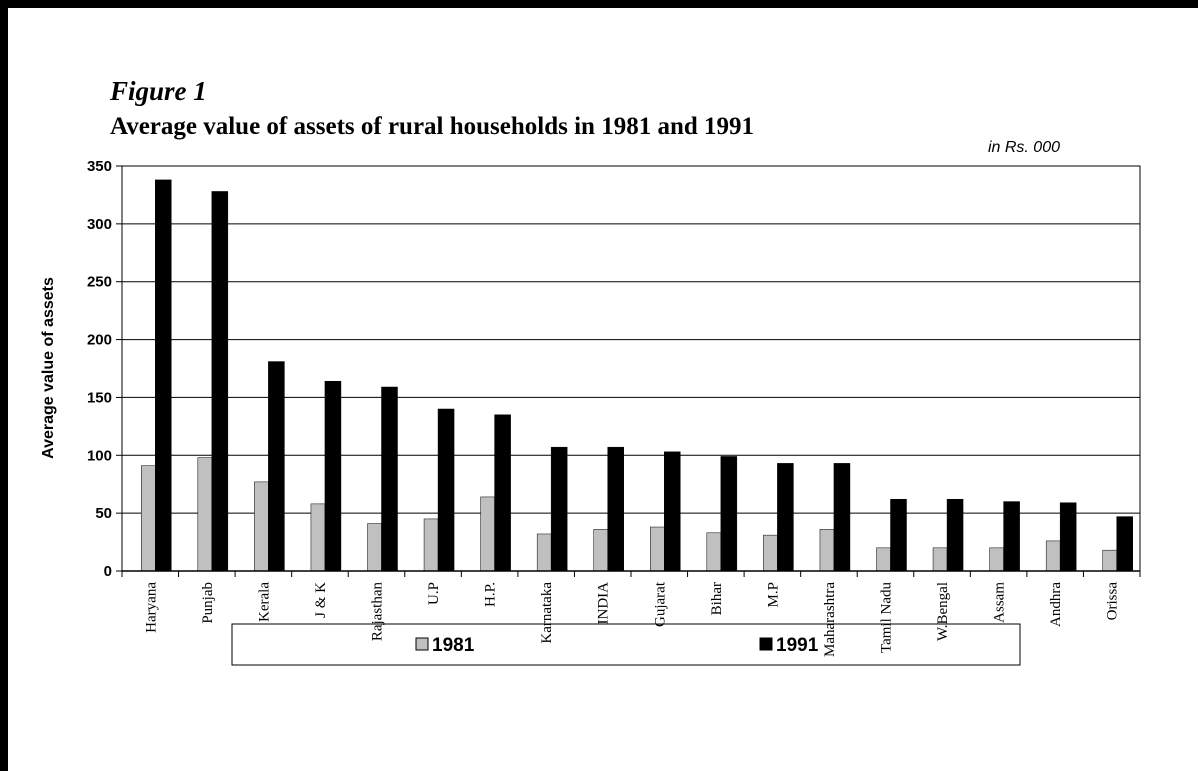 The height and width of the screenshot is (771, 1198). What do you see at coordinates (103, 513) in the screenshot?
I see `y-tick-label: 50` at bounding box center [103, 513].